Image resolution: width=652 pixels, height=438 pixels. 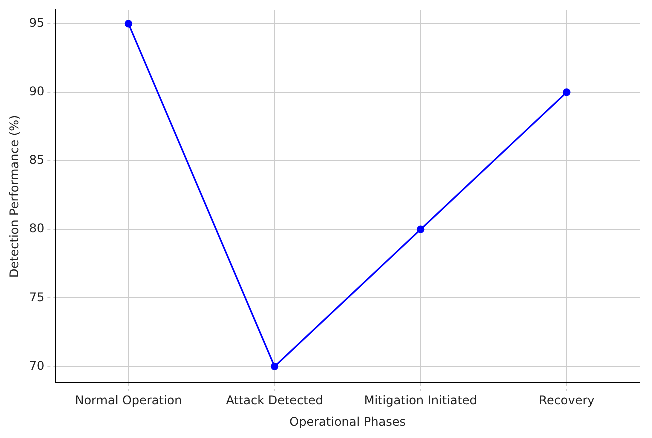 I want to click on y-tick-label: 75, so click(x=37, y=297).